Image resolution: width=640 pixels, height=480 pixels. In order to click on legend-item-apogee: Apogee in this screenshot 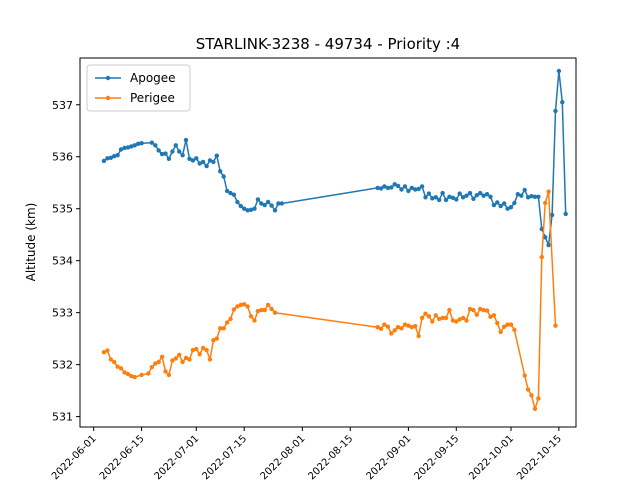, I will do `click(135, 78)`.